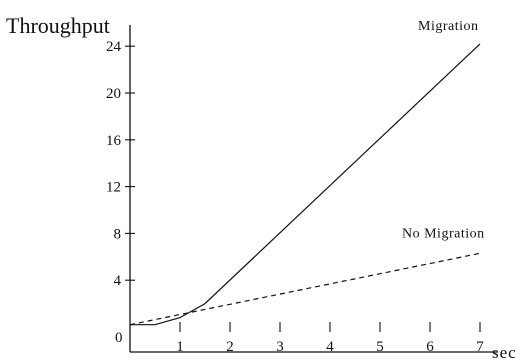 The height and width of the screenshot is (364, 532). I want to click on x-tick-label: 5, so click(380, 347).